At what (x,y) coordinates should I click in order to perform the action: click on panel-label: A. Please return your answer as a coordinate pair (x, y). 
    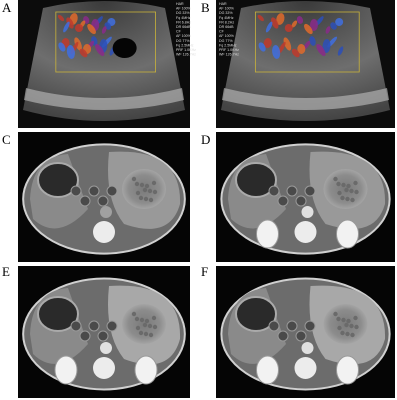
    Looking at the image, I should click on (7, 7).